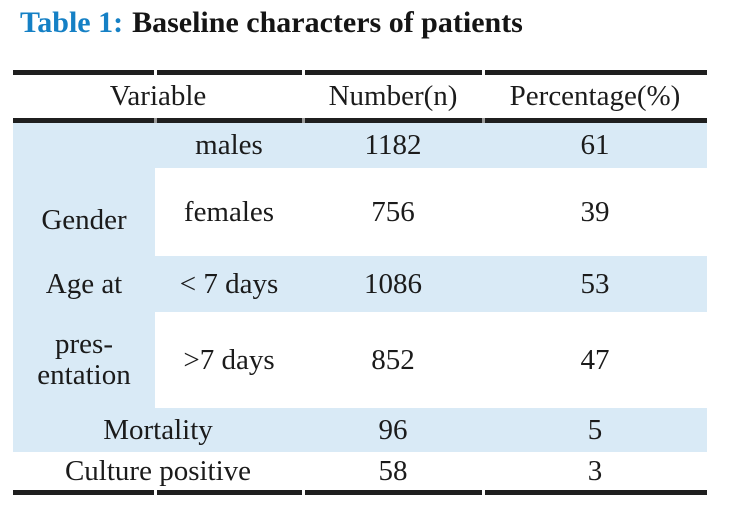 This screenshot has height=512, width=729. I want to click on row-number: 756, so click(393, 211).